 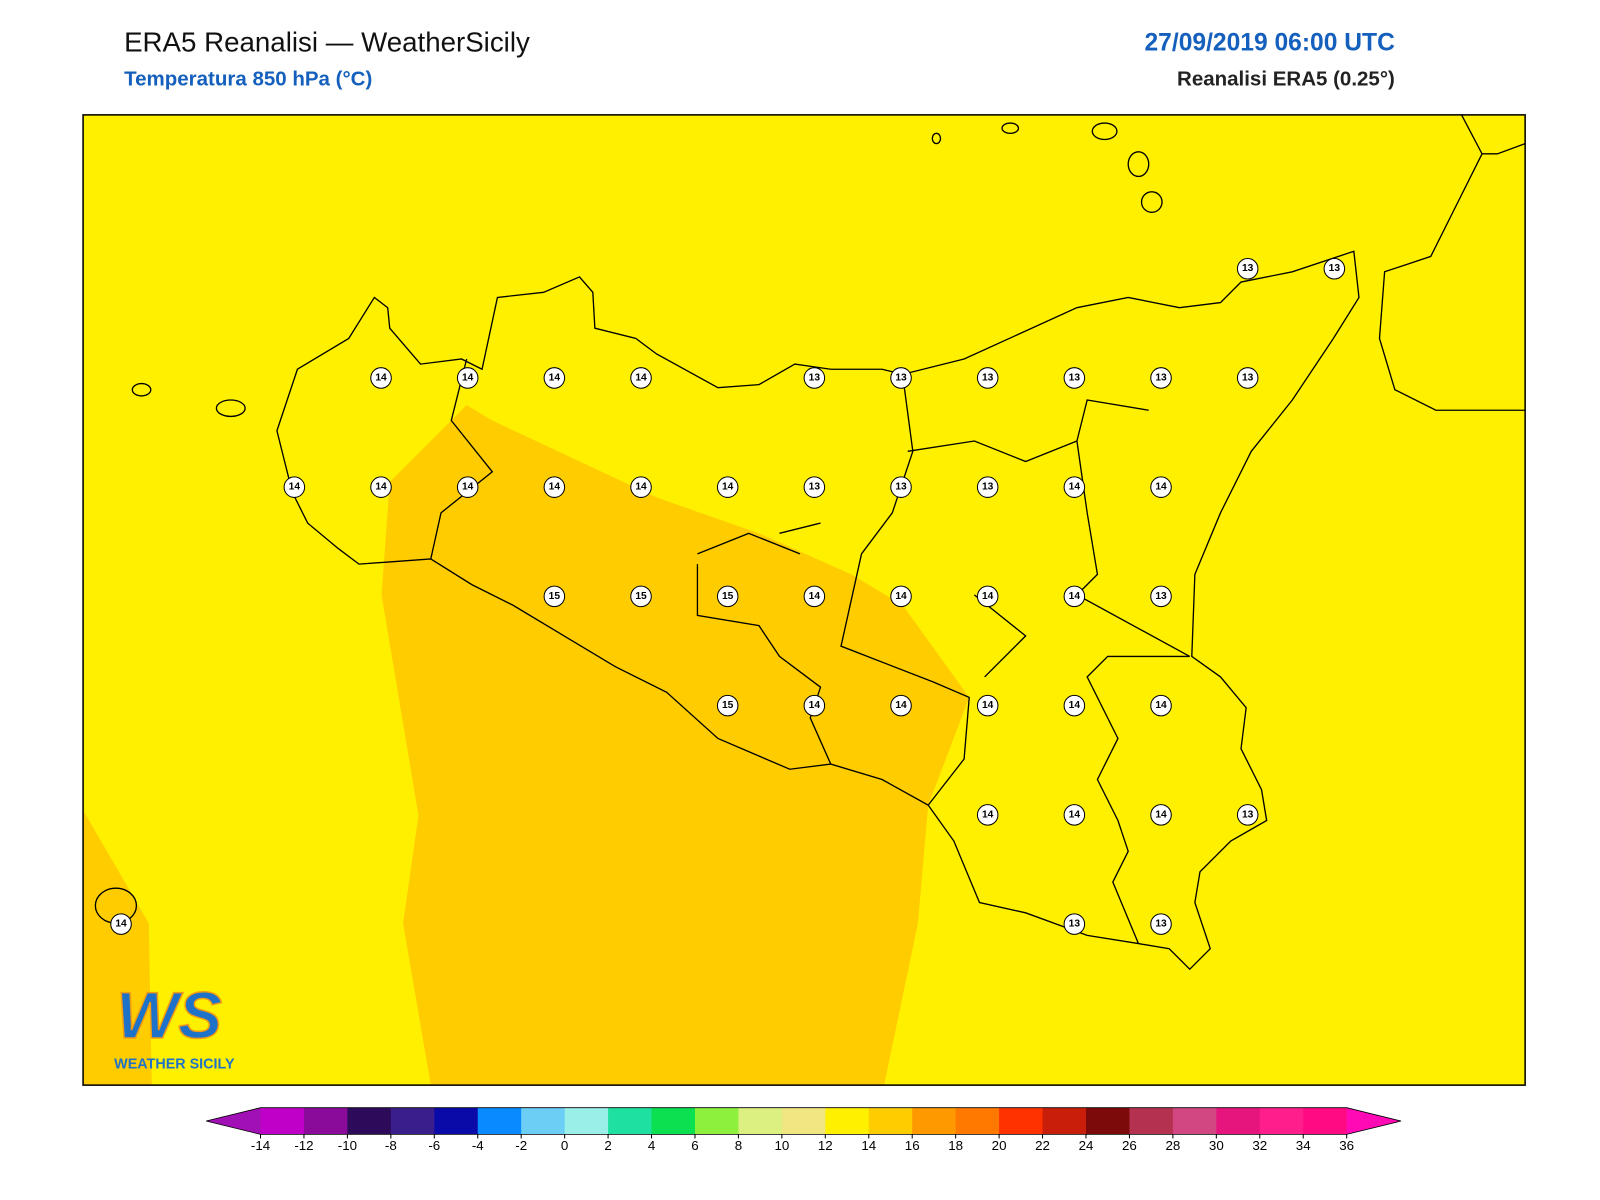 What do you see at coordinates (261, 1145) in the screenshot?
I see `colorbar-tick-label: -14` at bounding box center [261, 1145].